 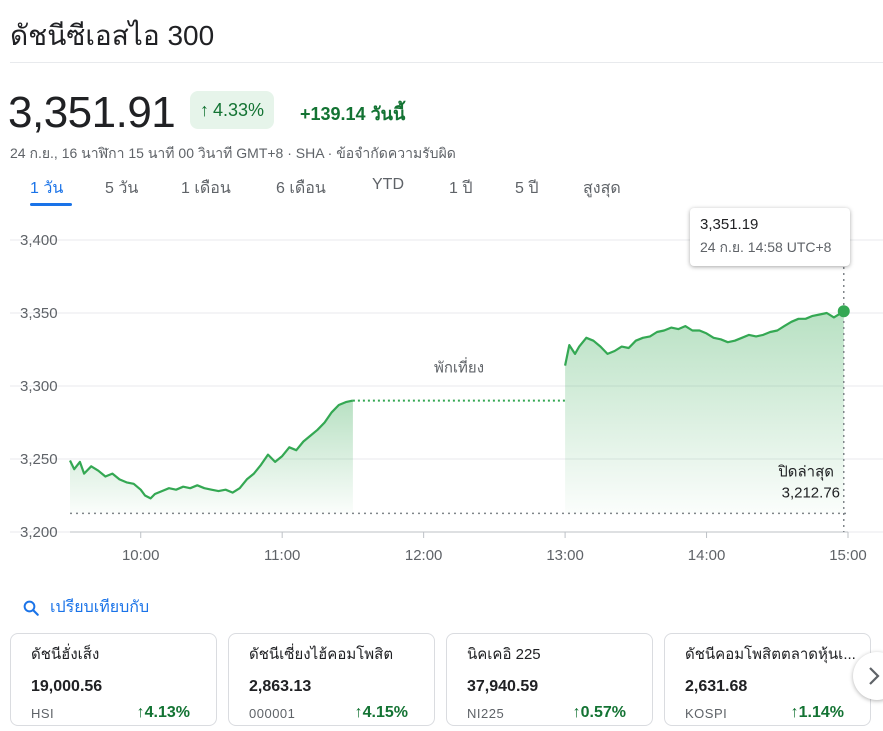 I want to click on card-change-value: 4.15%, so click(x=385, y=712).